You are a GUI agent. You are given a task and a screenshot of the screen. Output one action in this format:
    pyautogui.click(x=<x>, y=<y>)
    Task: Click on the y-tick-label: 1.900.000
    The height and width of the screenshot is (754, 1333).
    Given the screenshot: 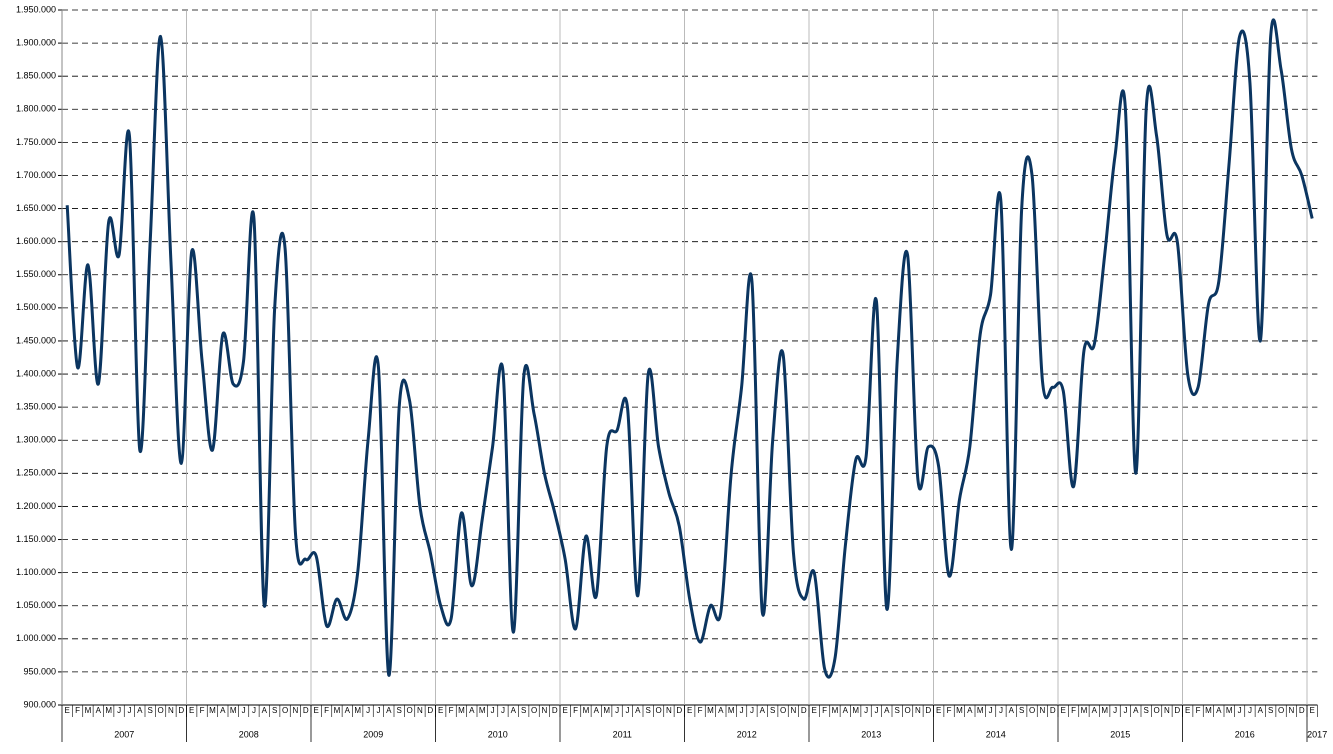 What is the action you would take?
    pyautogui.click(x=36, y=42)
    